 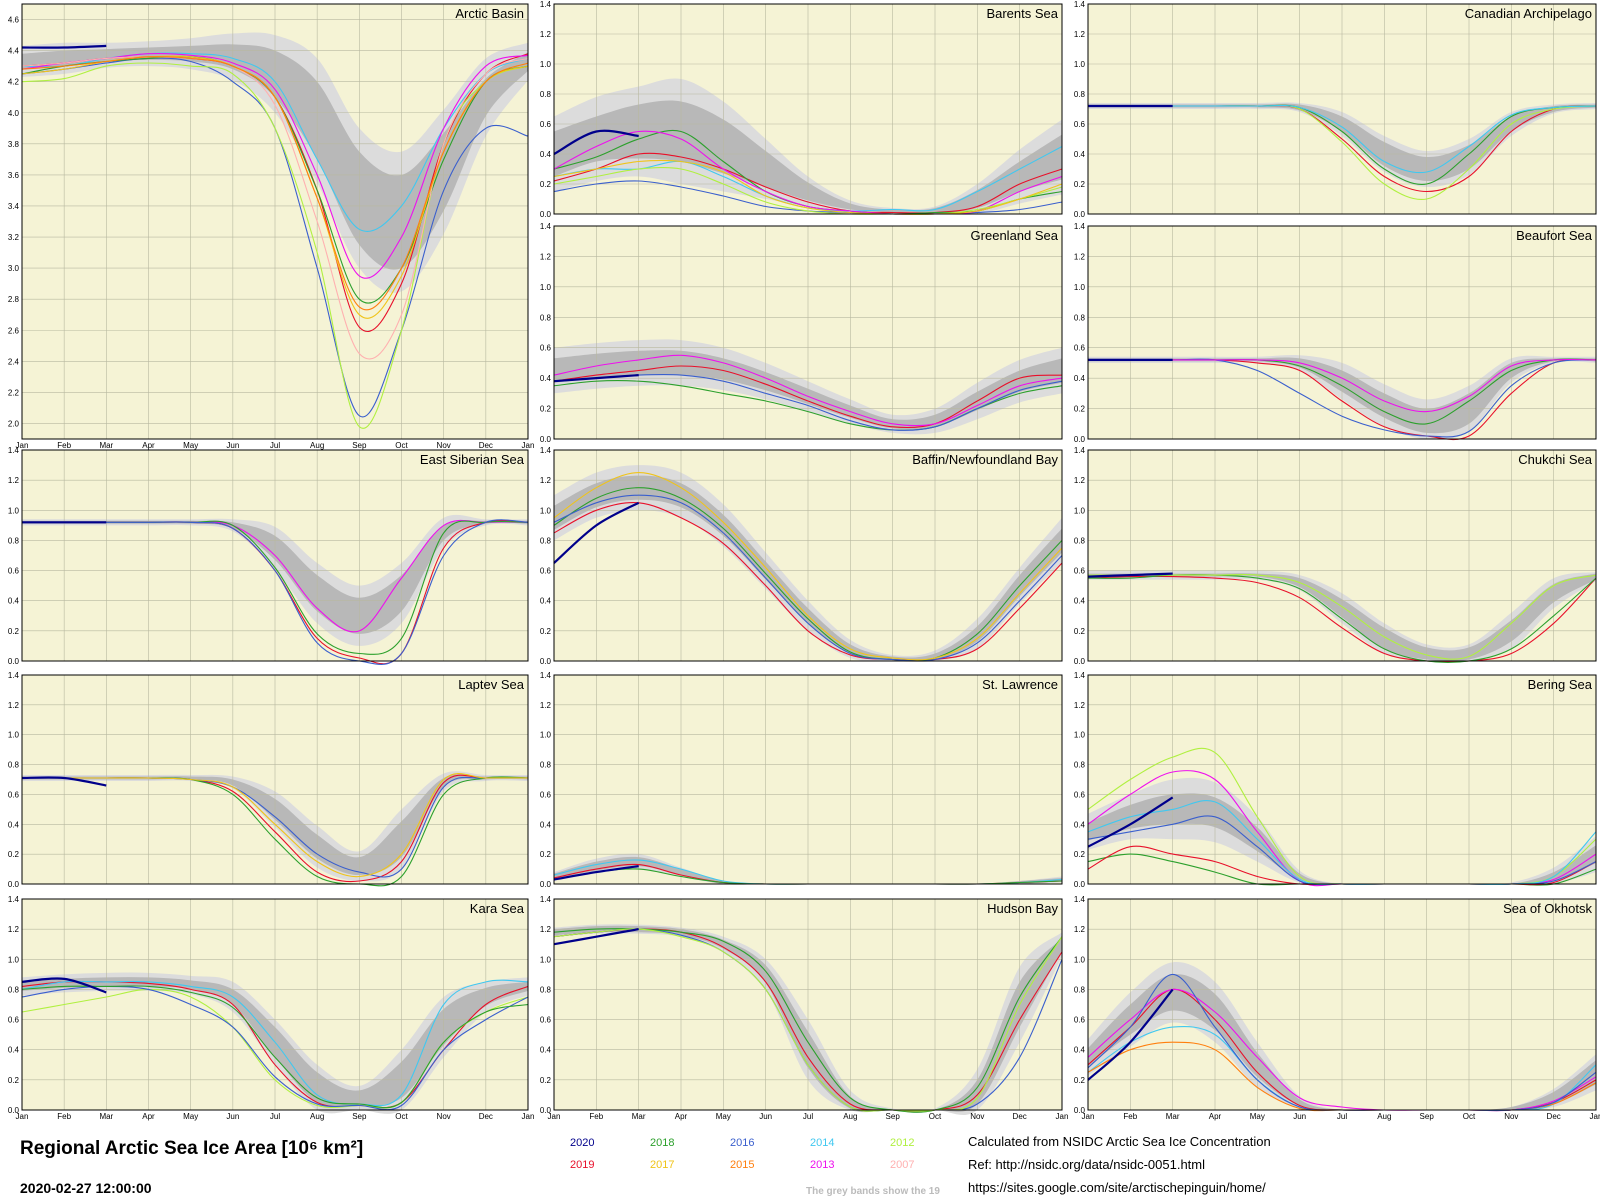 What do you see at coordinates (1469, 1116) in the screenshot?
I see `x-tick-label: Oct` at bounding box center [1469, 1116].